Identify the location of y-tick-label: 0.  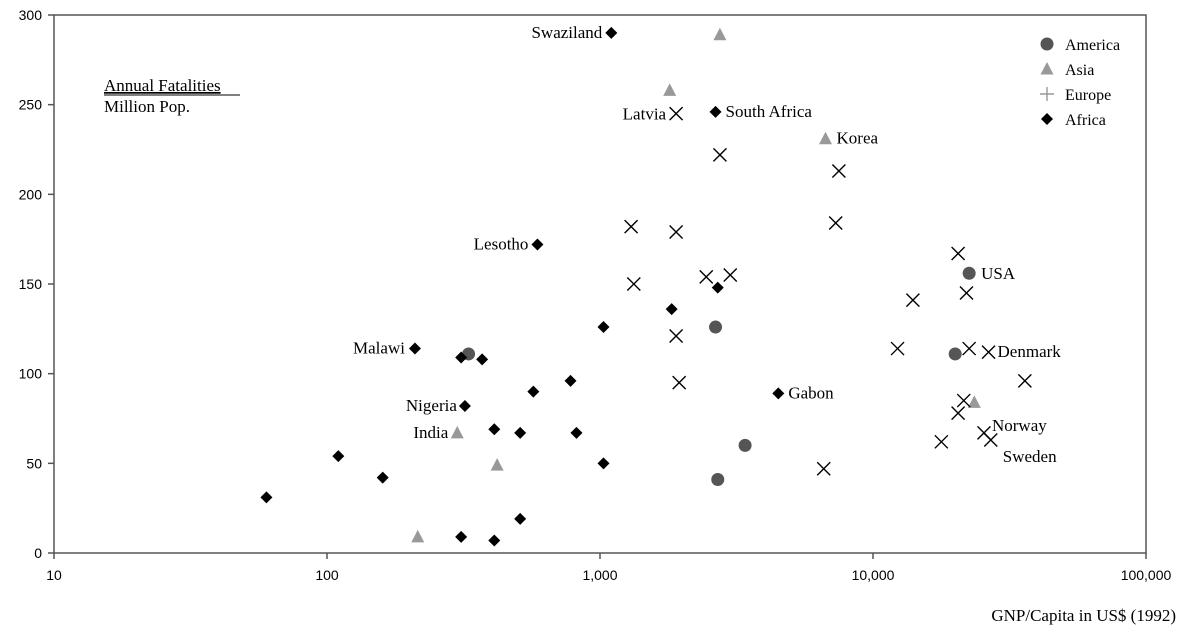
(38, 553).